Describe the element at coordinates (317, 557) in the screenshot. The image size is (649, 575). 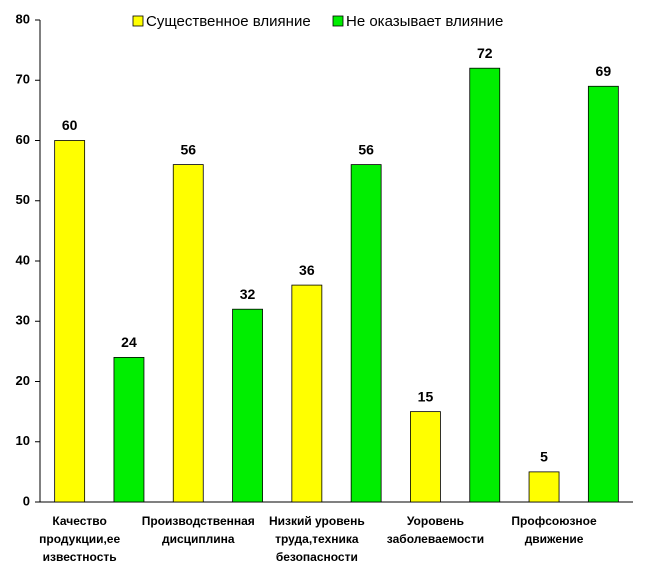
I see `x-tick-label: безопасности` at that location.